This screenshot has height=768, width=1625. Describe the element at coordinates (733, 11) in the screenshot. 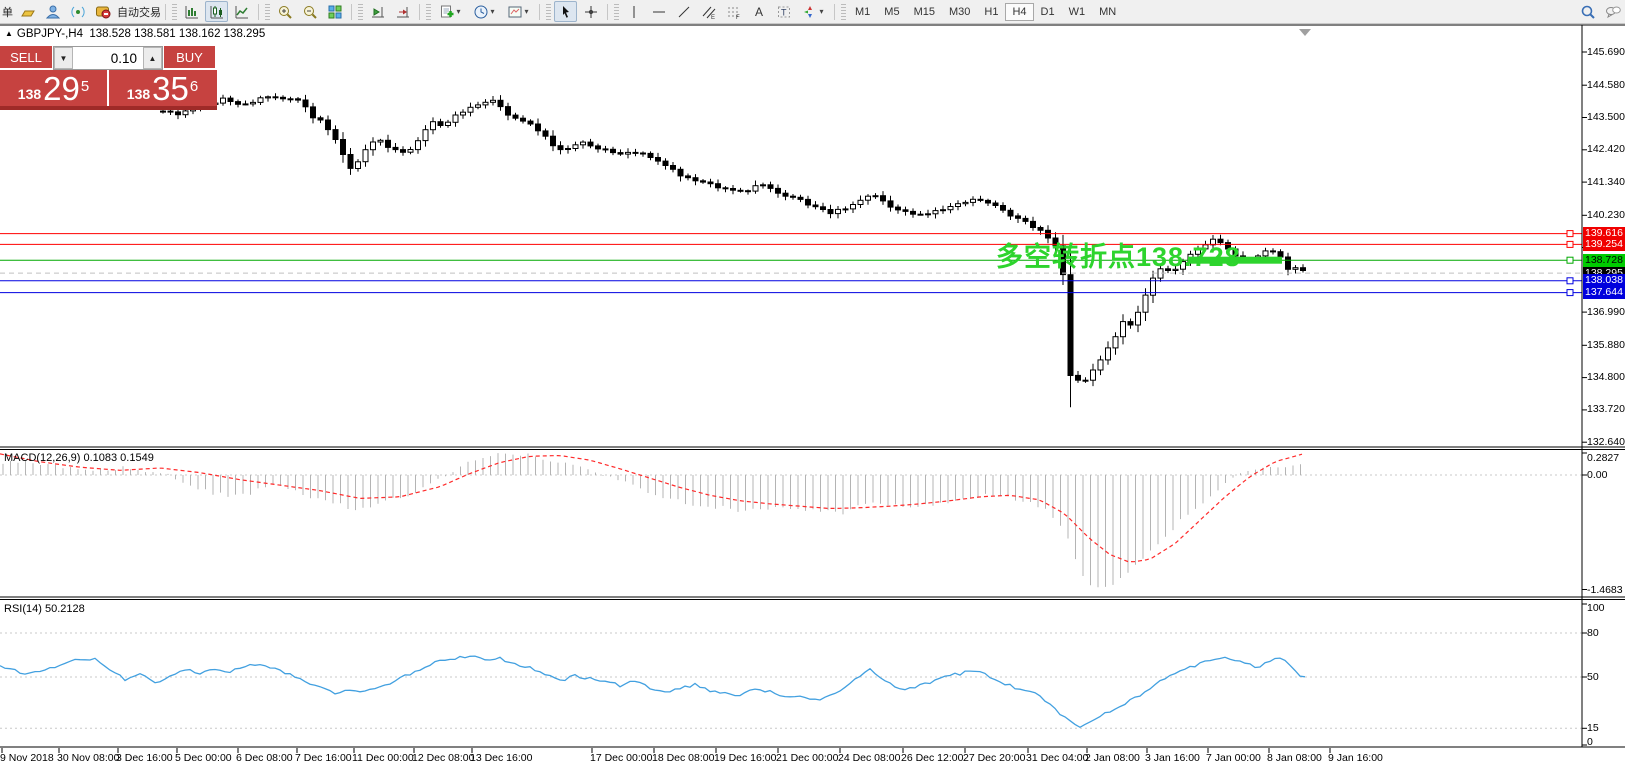

I see `fibonacci-button: F` at that location.